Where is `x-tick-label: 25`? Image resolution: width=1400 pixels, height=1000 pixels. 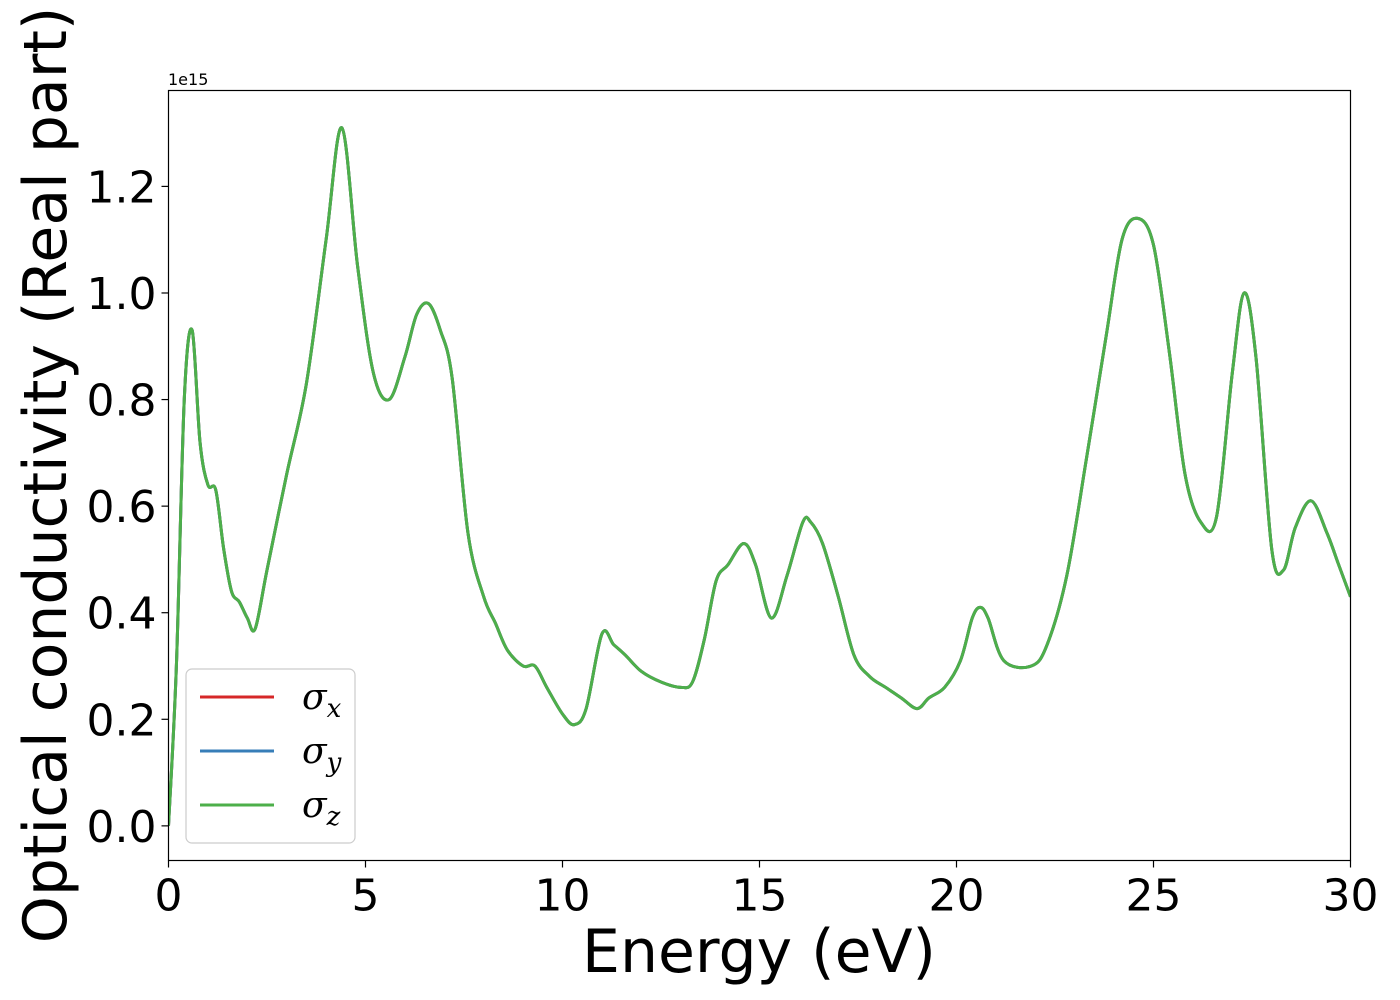 x-tick-label: 25 is located at coordinates (1154, 896).